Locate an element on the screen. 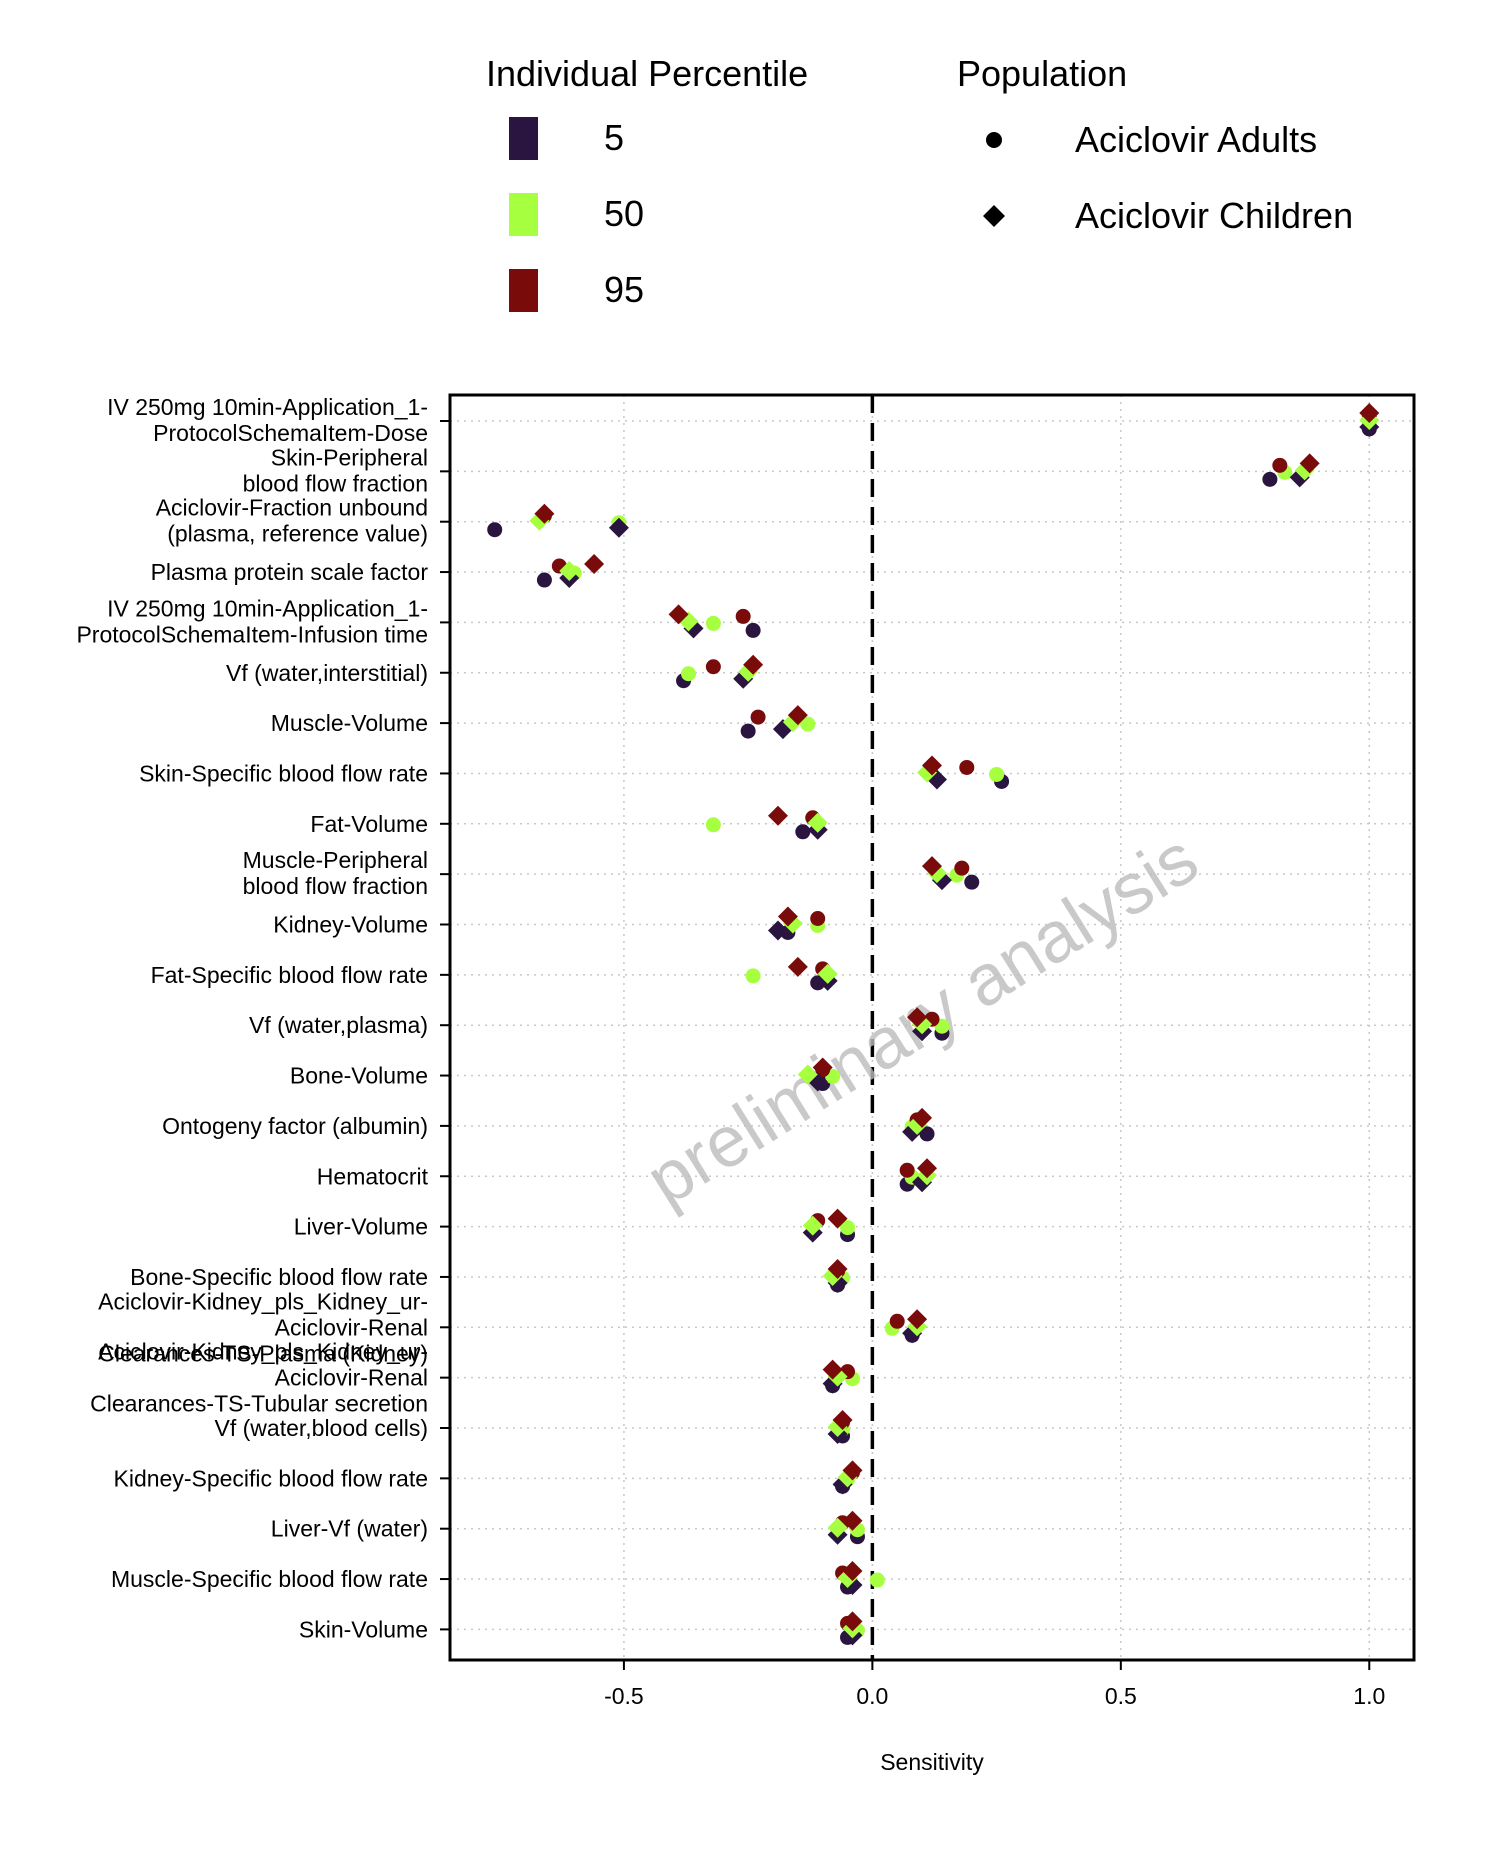  legend-label-circle: Aciclovir Adults is located at coordinates (1196, 139).